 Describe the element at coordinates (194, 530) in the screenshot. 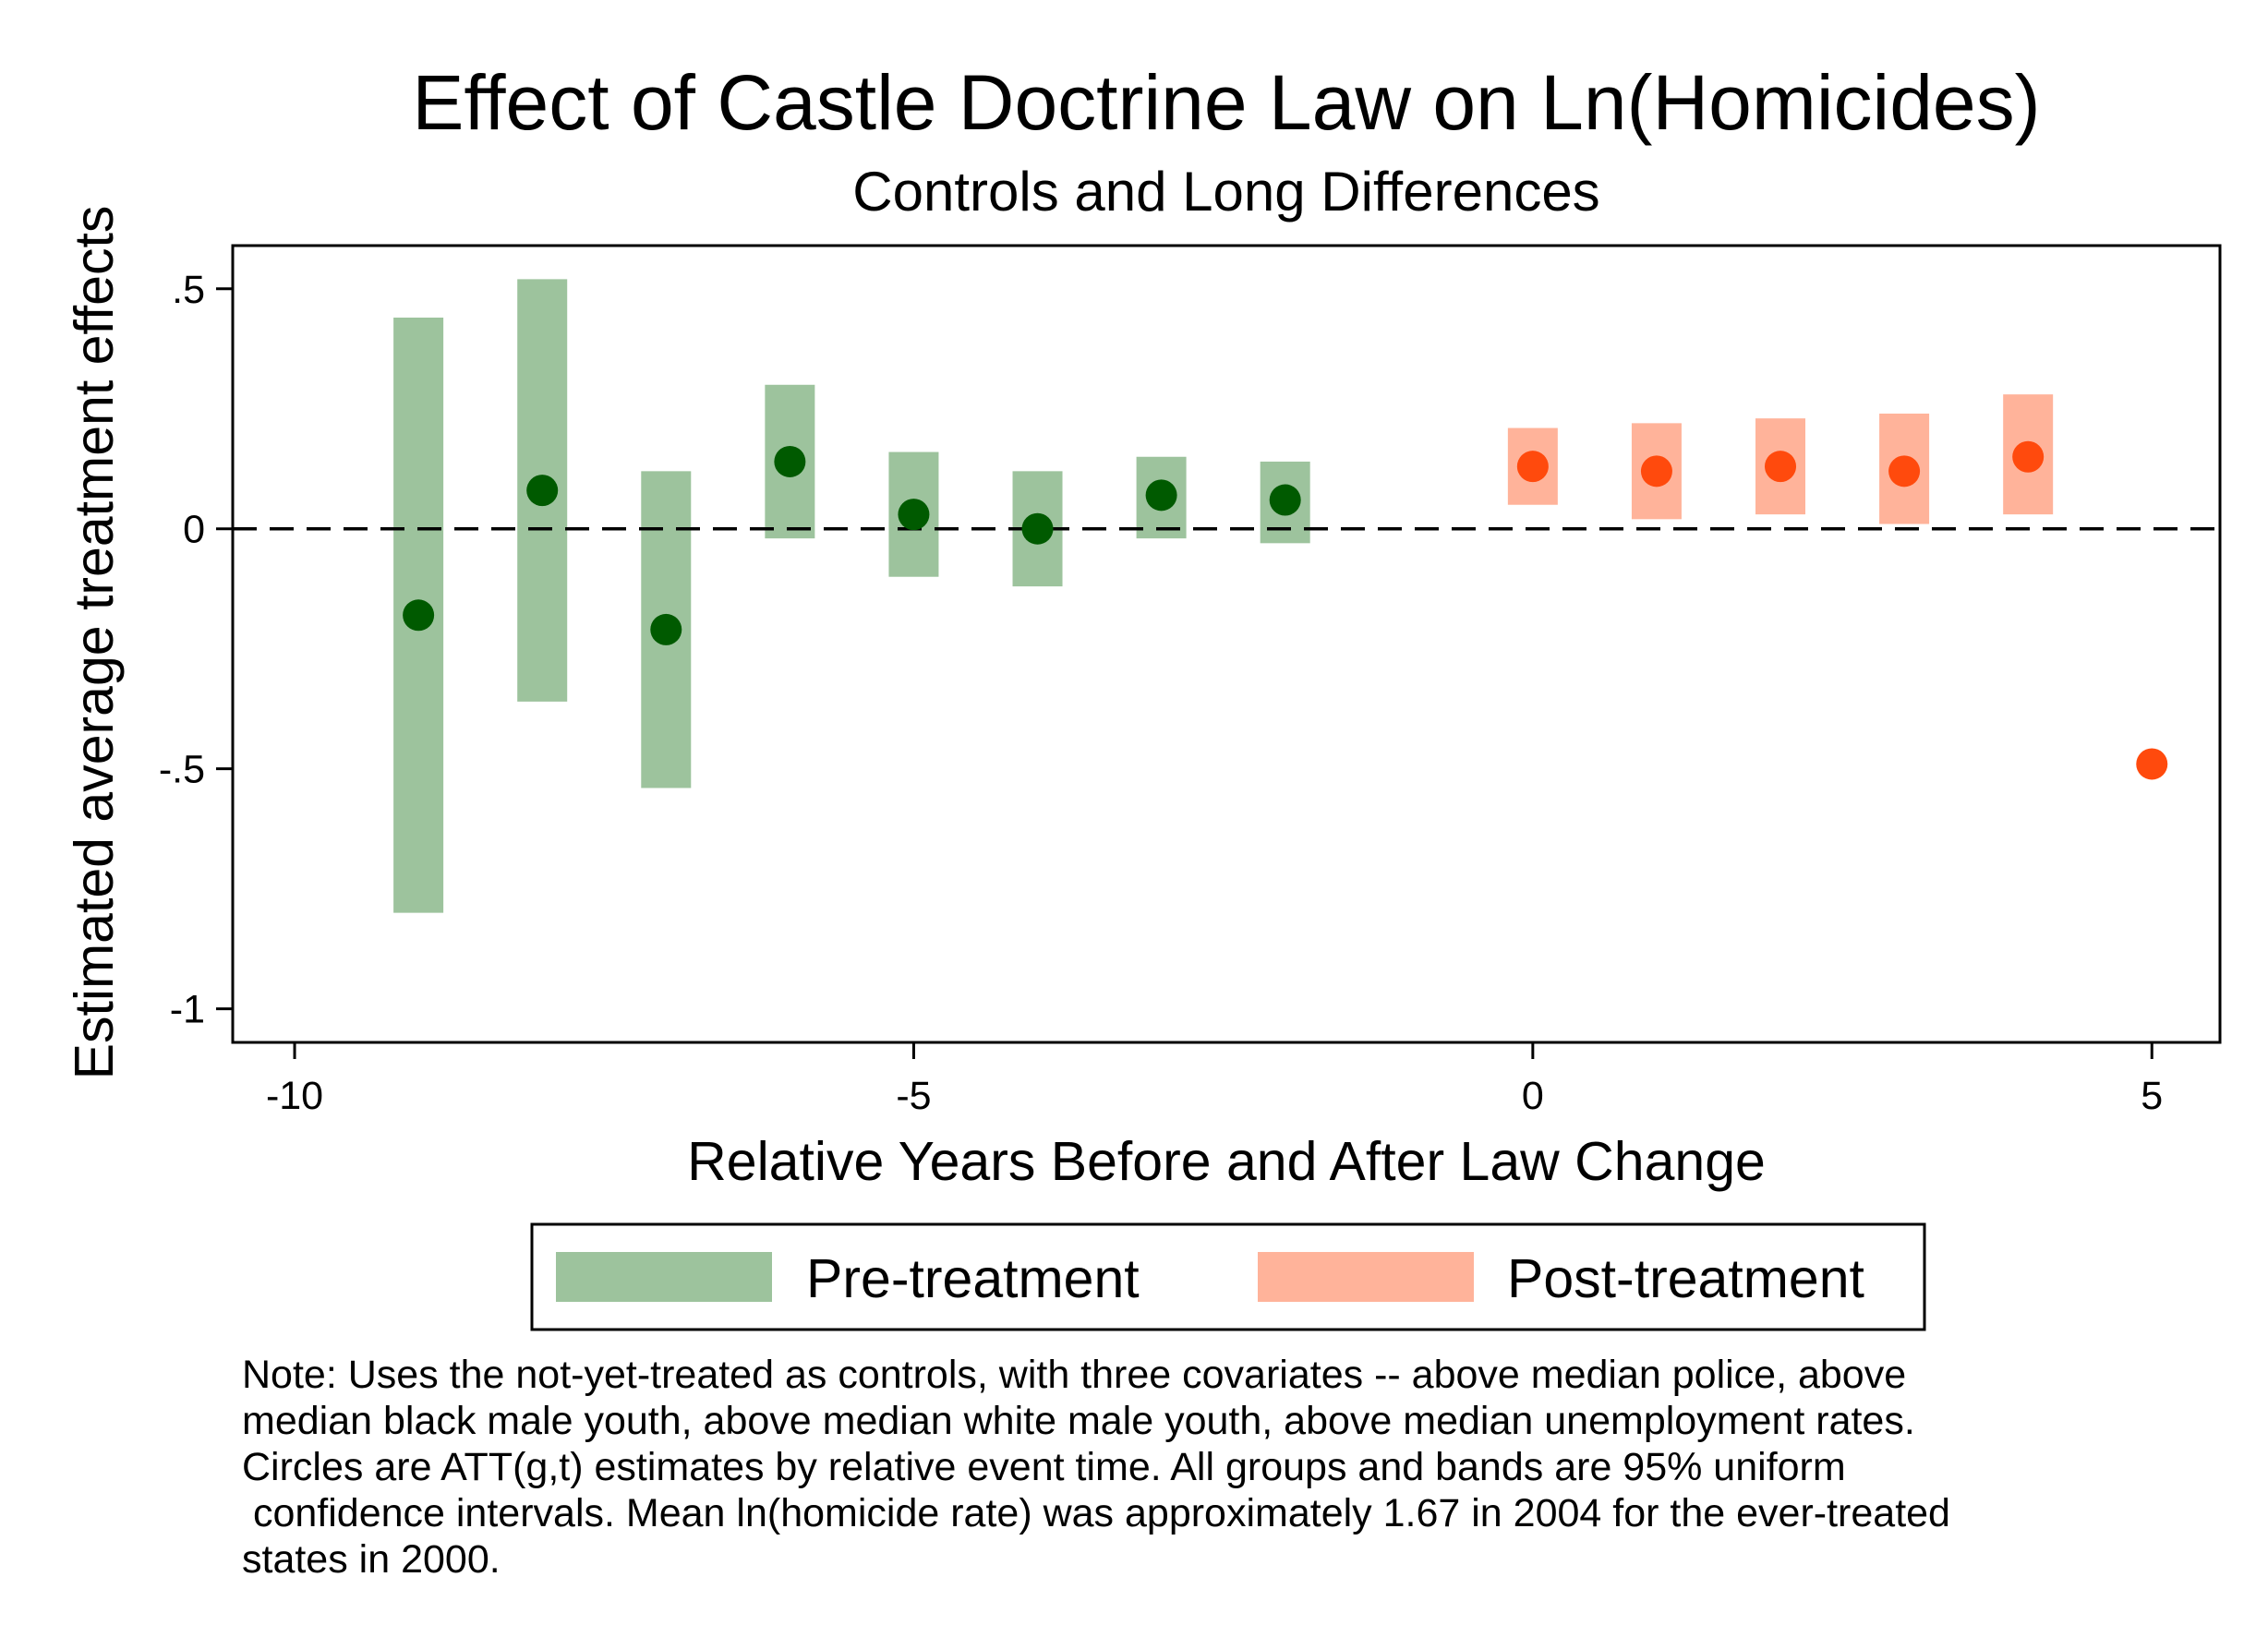

I see `y-tick-label: 0` at that location.